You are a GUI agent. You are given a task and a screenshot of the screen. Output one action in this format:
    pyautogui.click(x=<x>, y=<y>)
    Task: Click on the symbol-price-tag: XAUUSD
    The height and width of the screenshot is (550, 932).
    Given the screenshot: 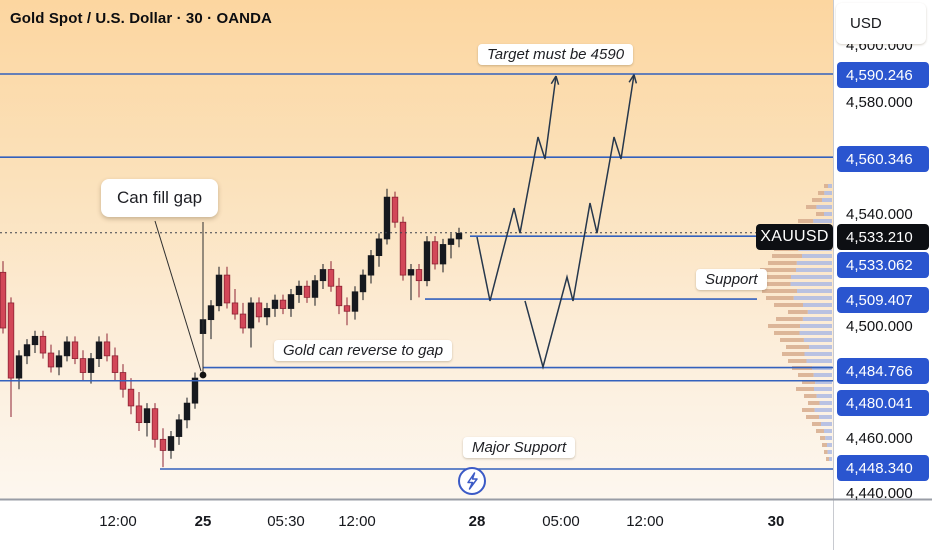 What is the action you would take?
    pyautogui.click(x=794, y=237)
    